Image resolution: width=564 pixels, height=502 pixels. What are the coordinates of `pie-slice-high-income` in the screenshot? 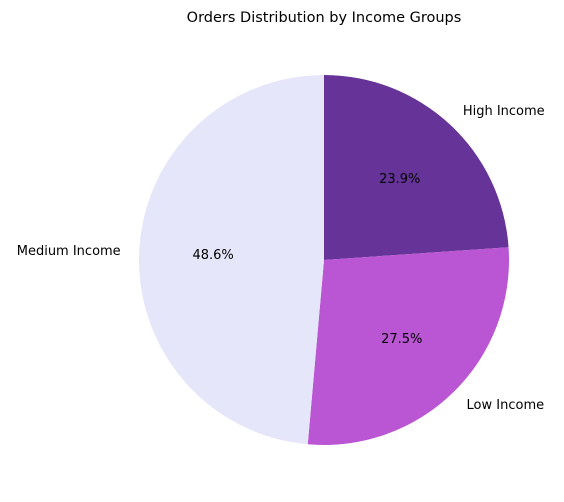 It's located at (416, 167).